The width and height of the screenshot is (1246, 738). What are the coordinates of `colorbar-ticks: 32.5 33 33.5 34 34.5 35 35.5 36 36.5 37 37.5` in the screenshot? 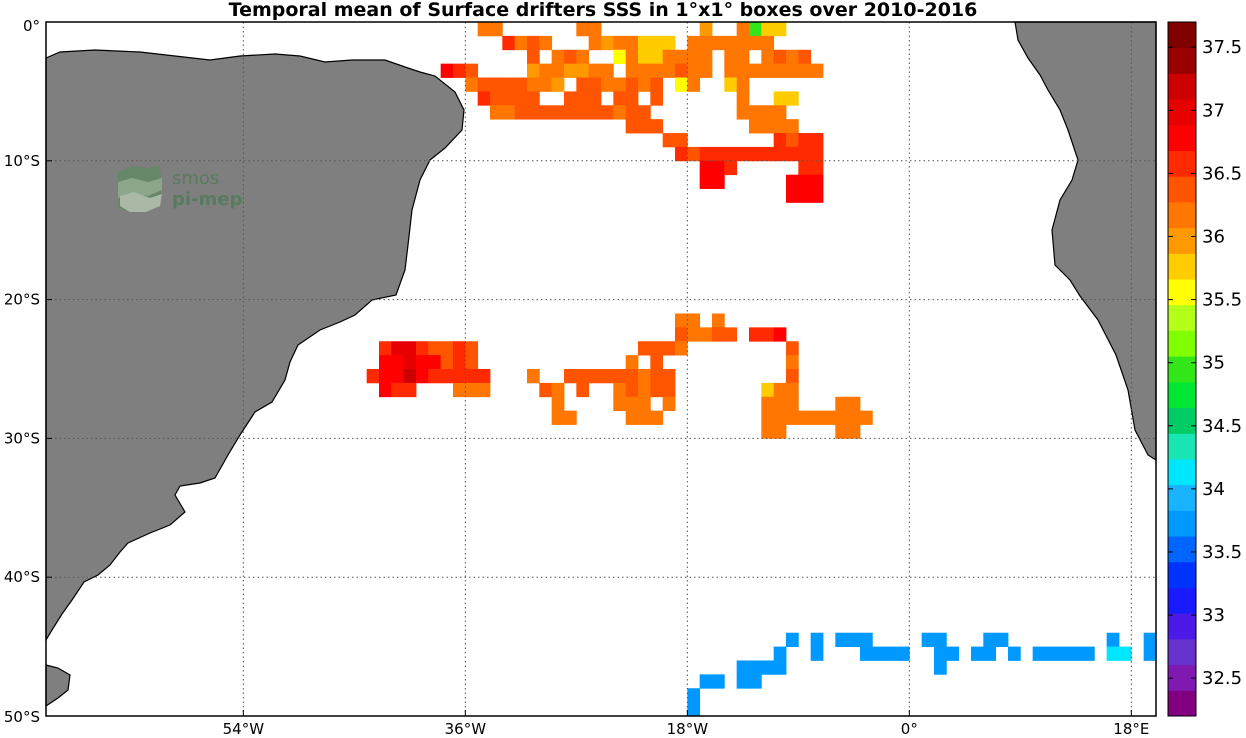 It's located at (1205, 363).